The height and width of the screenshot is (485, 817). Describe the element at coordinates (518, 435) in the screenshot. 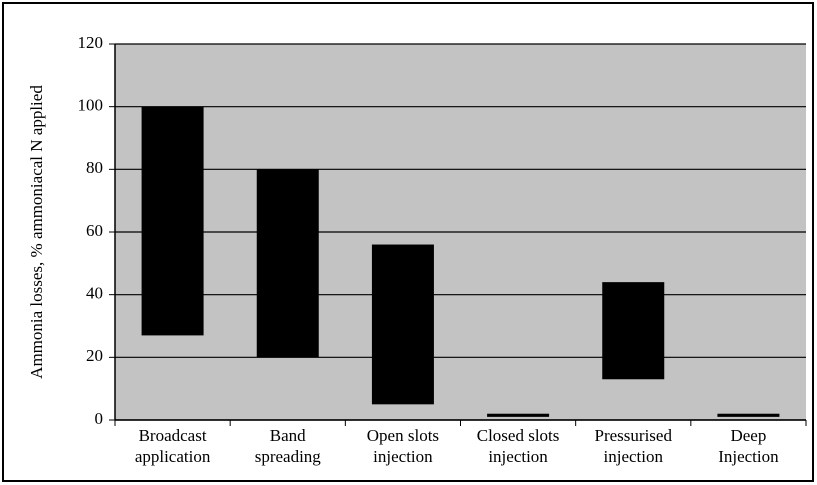

I see `x-tick-label: Closed slots` at that location.